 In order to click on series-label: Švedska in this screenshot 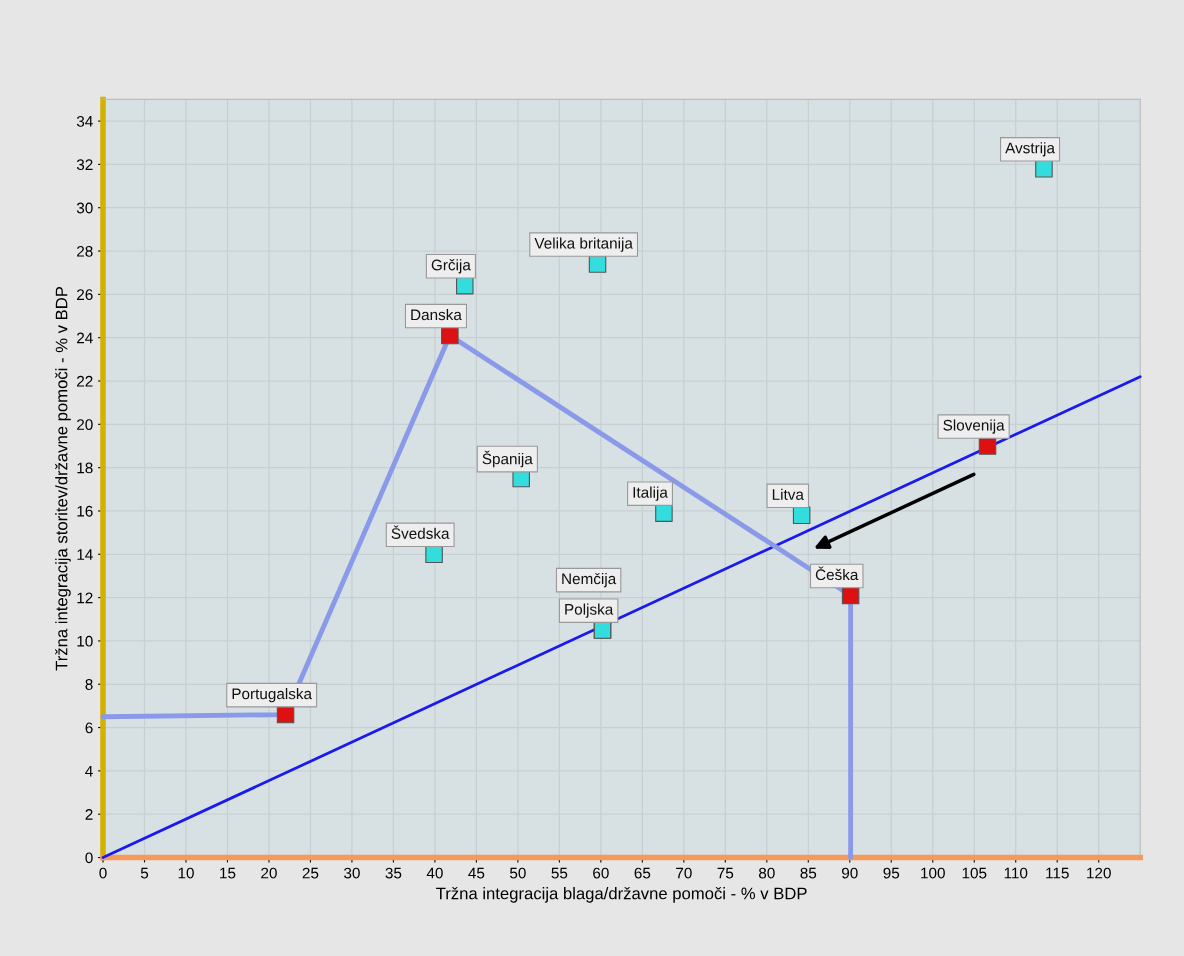, I will do `click(420, 532)`.